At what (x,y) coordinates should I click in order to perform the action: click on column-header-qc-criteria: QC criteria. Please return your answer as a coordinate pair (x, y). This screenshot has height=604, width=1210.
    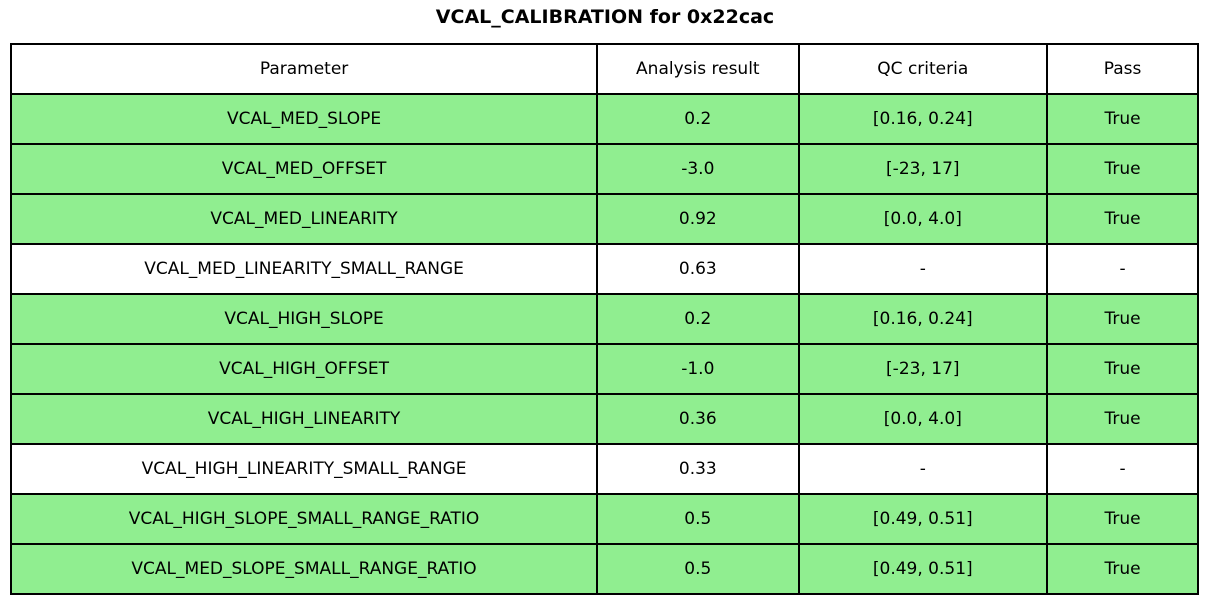
    Looking at the image, I should click on (923, 69).